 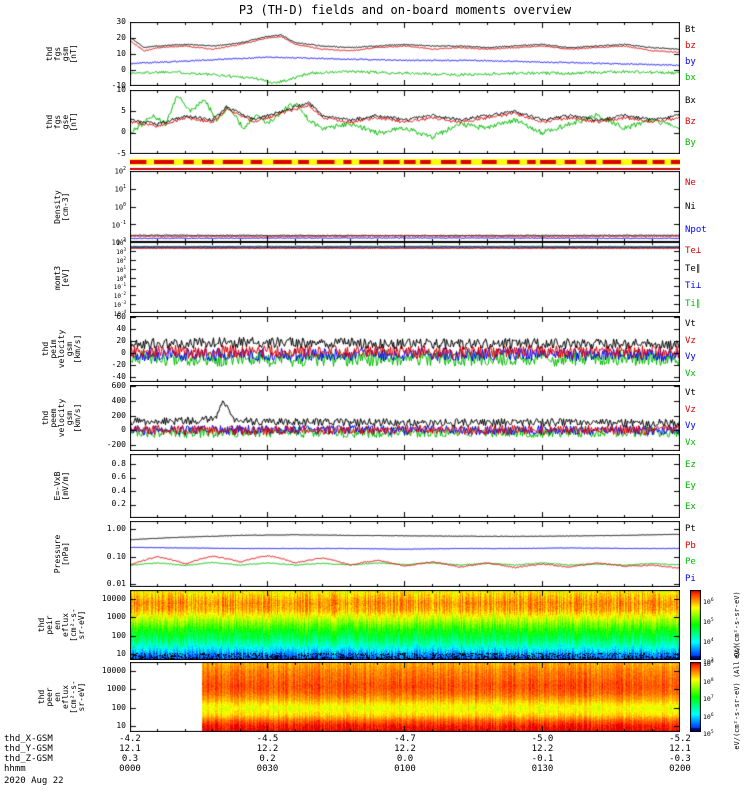 I want to click on y-tick-label: 1000, so click(x=116, y=689).